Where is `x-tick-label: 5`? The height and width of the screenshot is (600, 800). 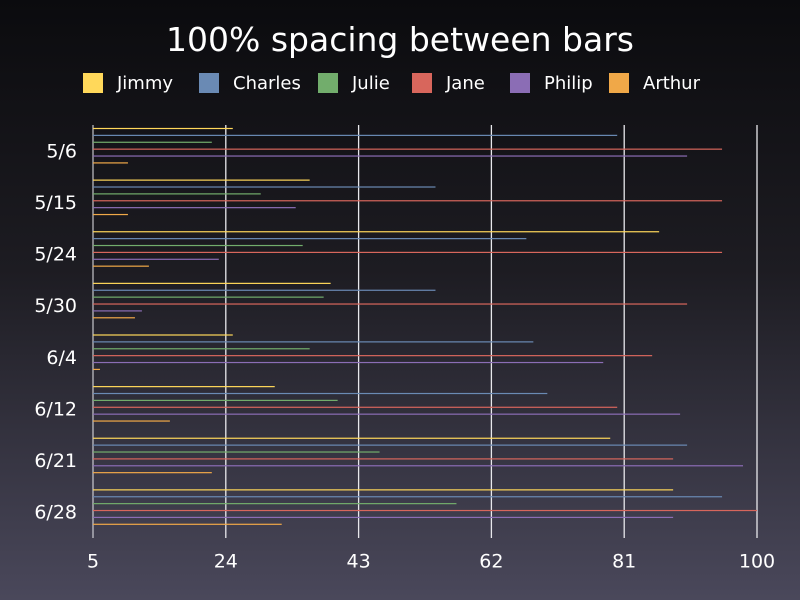
x-tick-label: 5 is located at coordinates (93, 562).